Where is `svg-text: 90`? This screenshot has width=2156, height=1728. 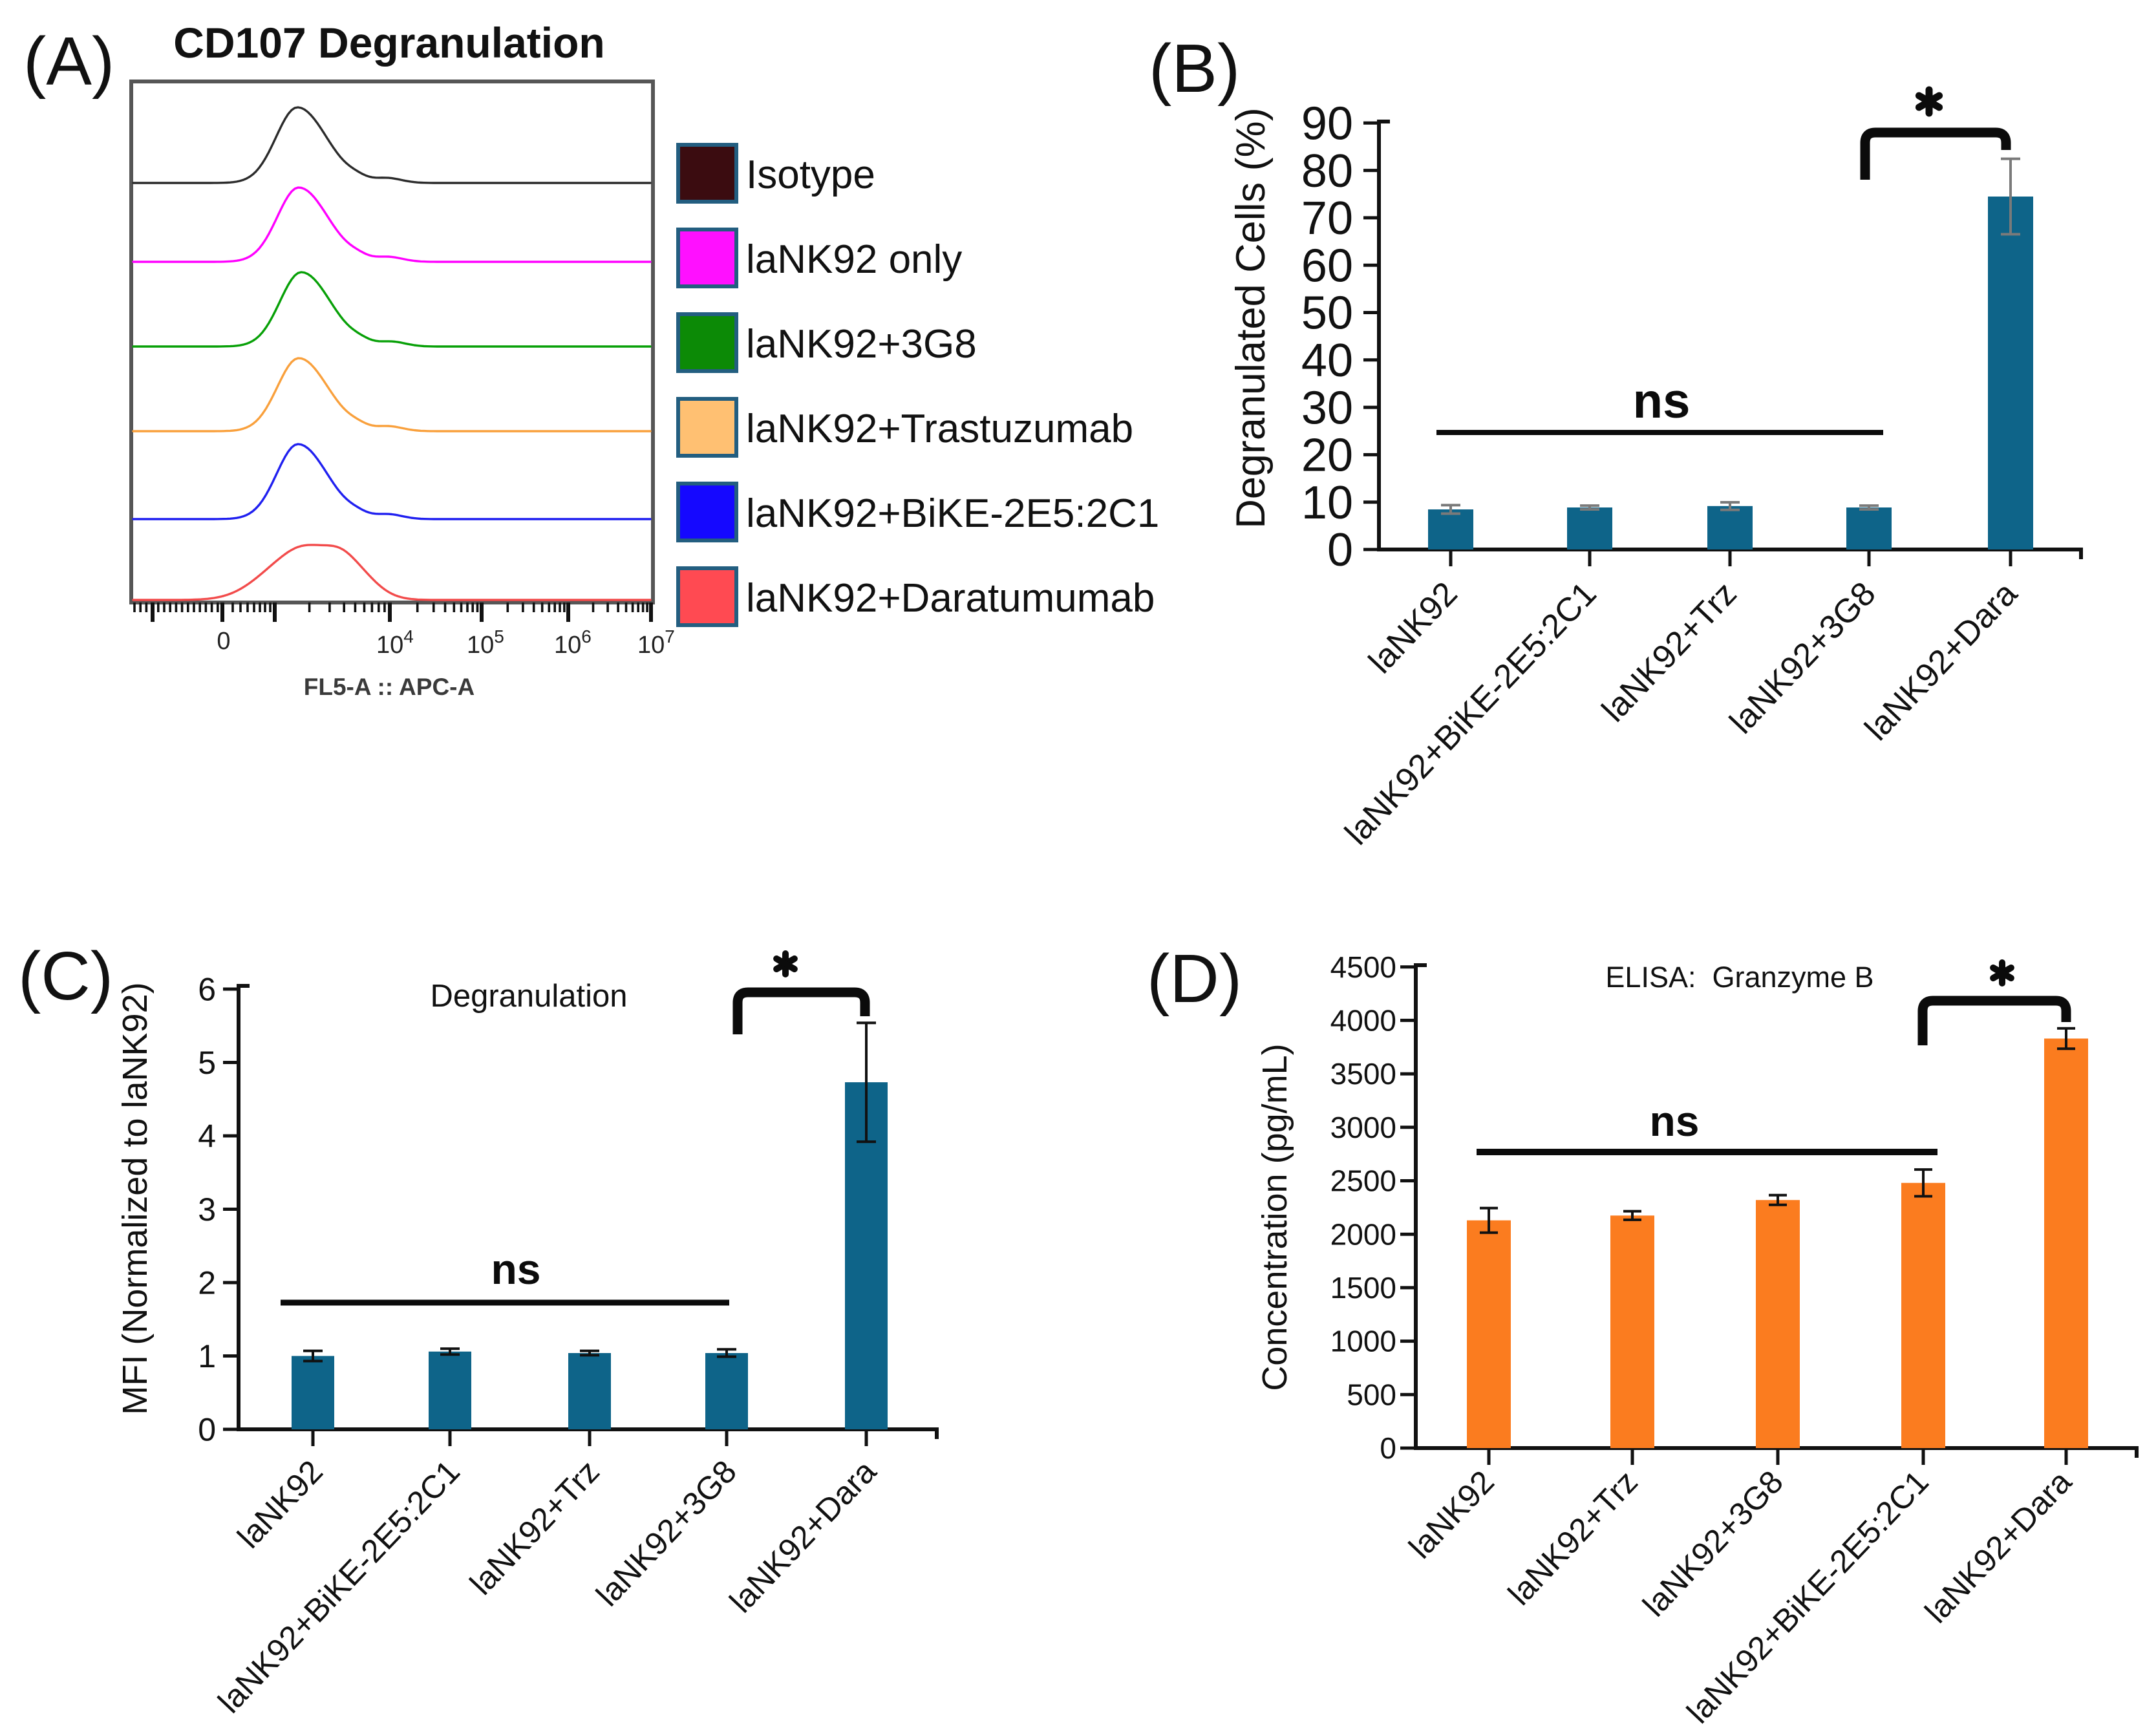
svg-text: 90 is located at coordinates (1327, 124).